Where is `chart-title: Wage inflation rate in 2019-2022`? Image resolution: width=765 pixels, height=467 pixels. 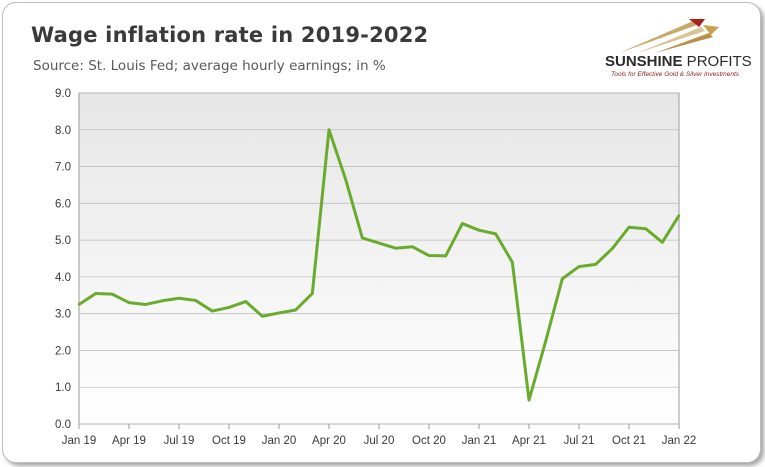
chart-title: Wage inflation rate in 2019-2022 is located at coordinates (230, 35).